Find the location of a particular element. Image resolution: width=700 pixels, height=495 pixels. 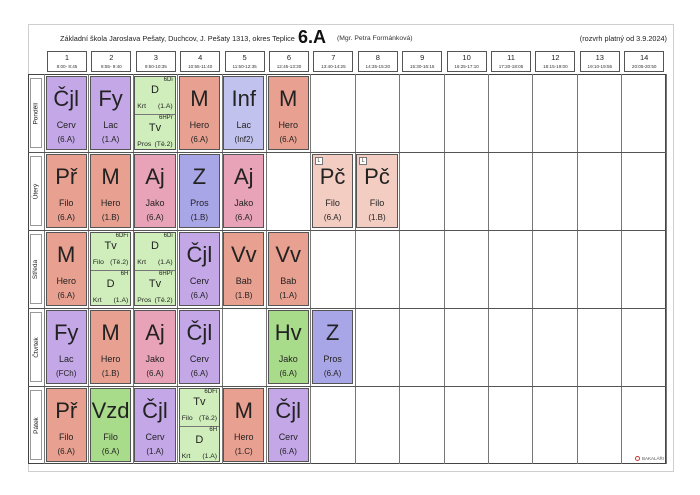

teacher: Hero is located at coordinates (199, 125).